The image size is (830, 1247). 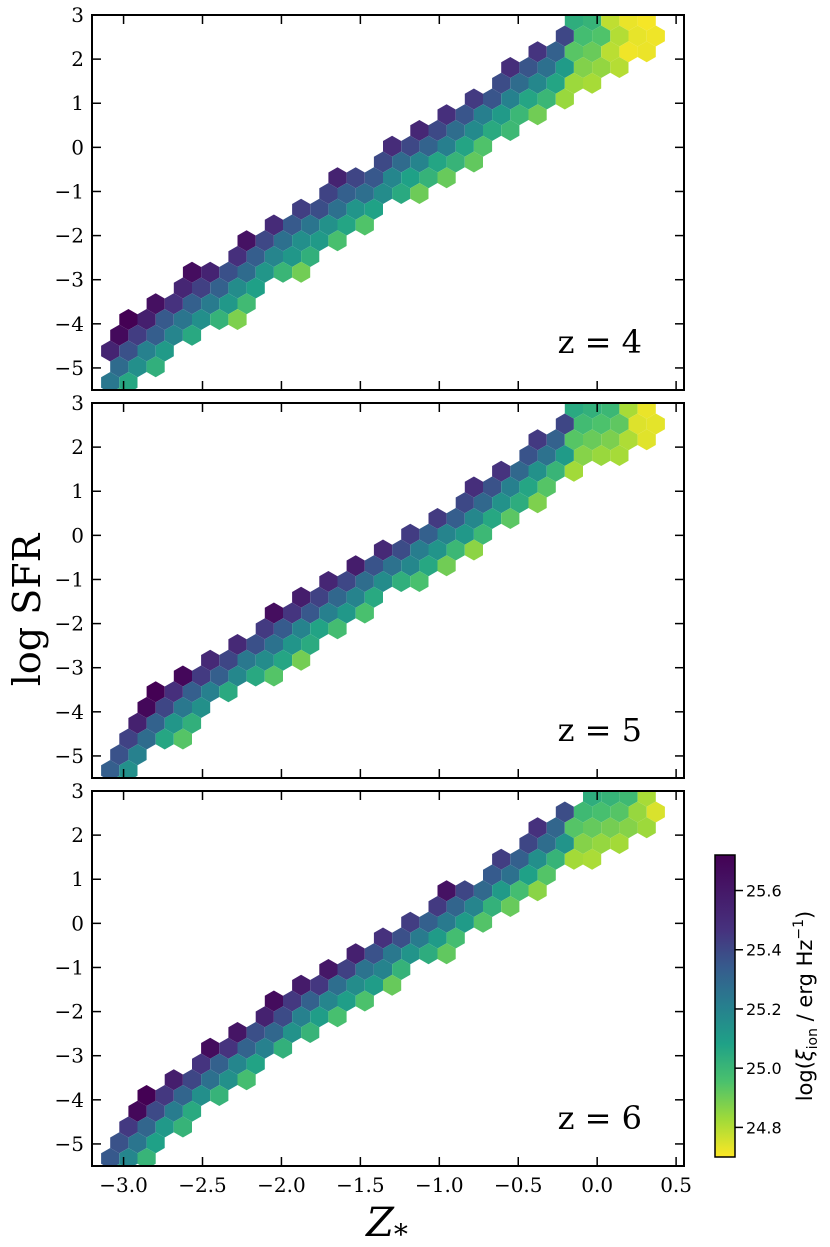 What do you see at coordinates (77, 835) in the screenshot?
I see `y-tick-label: 2` at bounding box center [77, 835].